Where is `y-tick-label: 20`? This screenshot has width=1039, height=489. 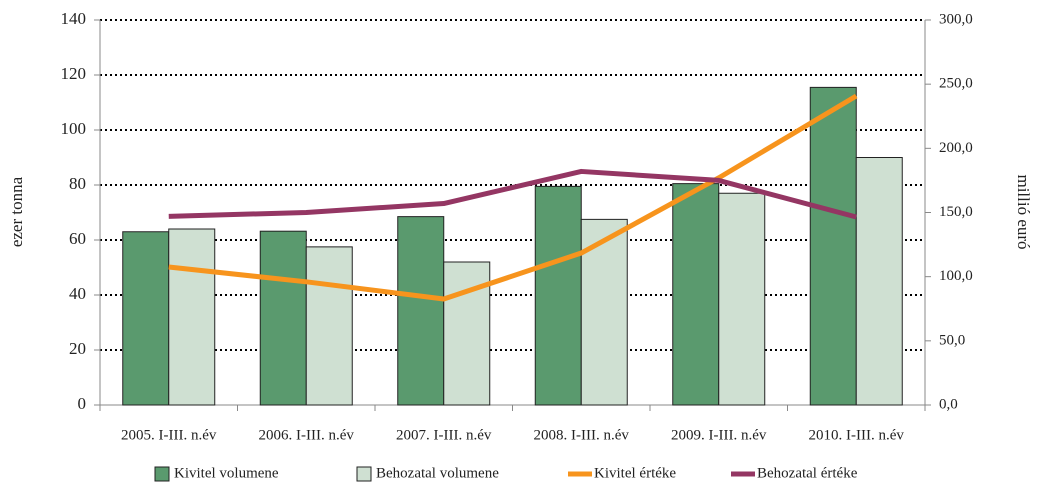
y-tick-label: 20 is located at coordinates (77, 348).